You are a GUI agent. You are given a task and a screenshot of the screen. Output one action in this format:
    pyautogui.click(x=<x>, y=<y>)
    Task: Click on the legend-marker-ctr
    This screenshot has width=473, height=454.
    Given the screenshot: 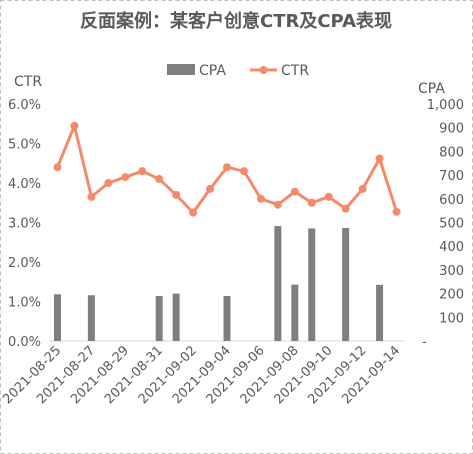 What is the action you would take?
    pyautogui.click(x=263, y=70)
    